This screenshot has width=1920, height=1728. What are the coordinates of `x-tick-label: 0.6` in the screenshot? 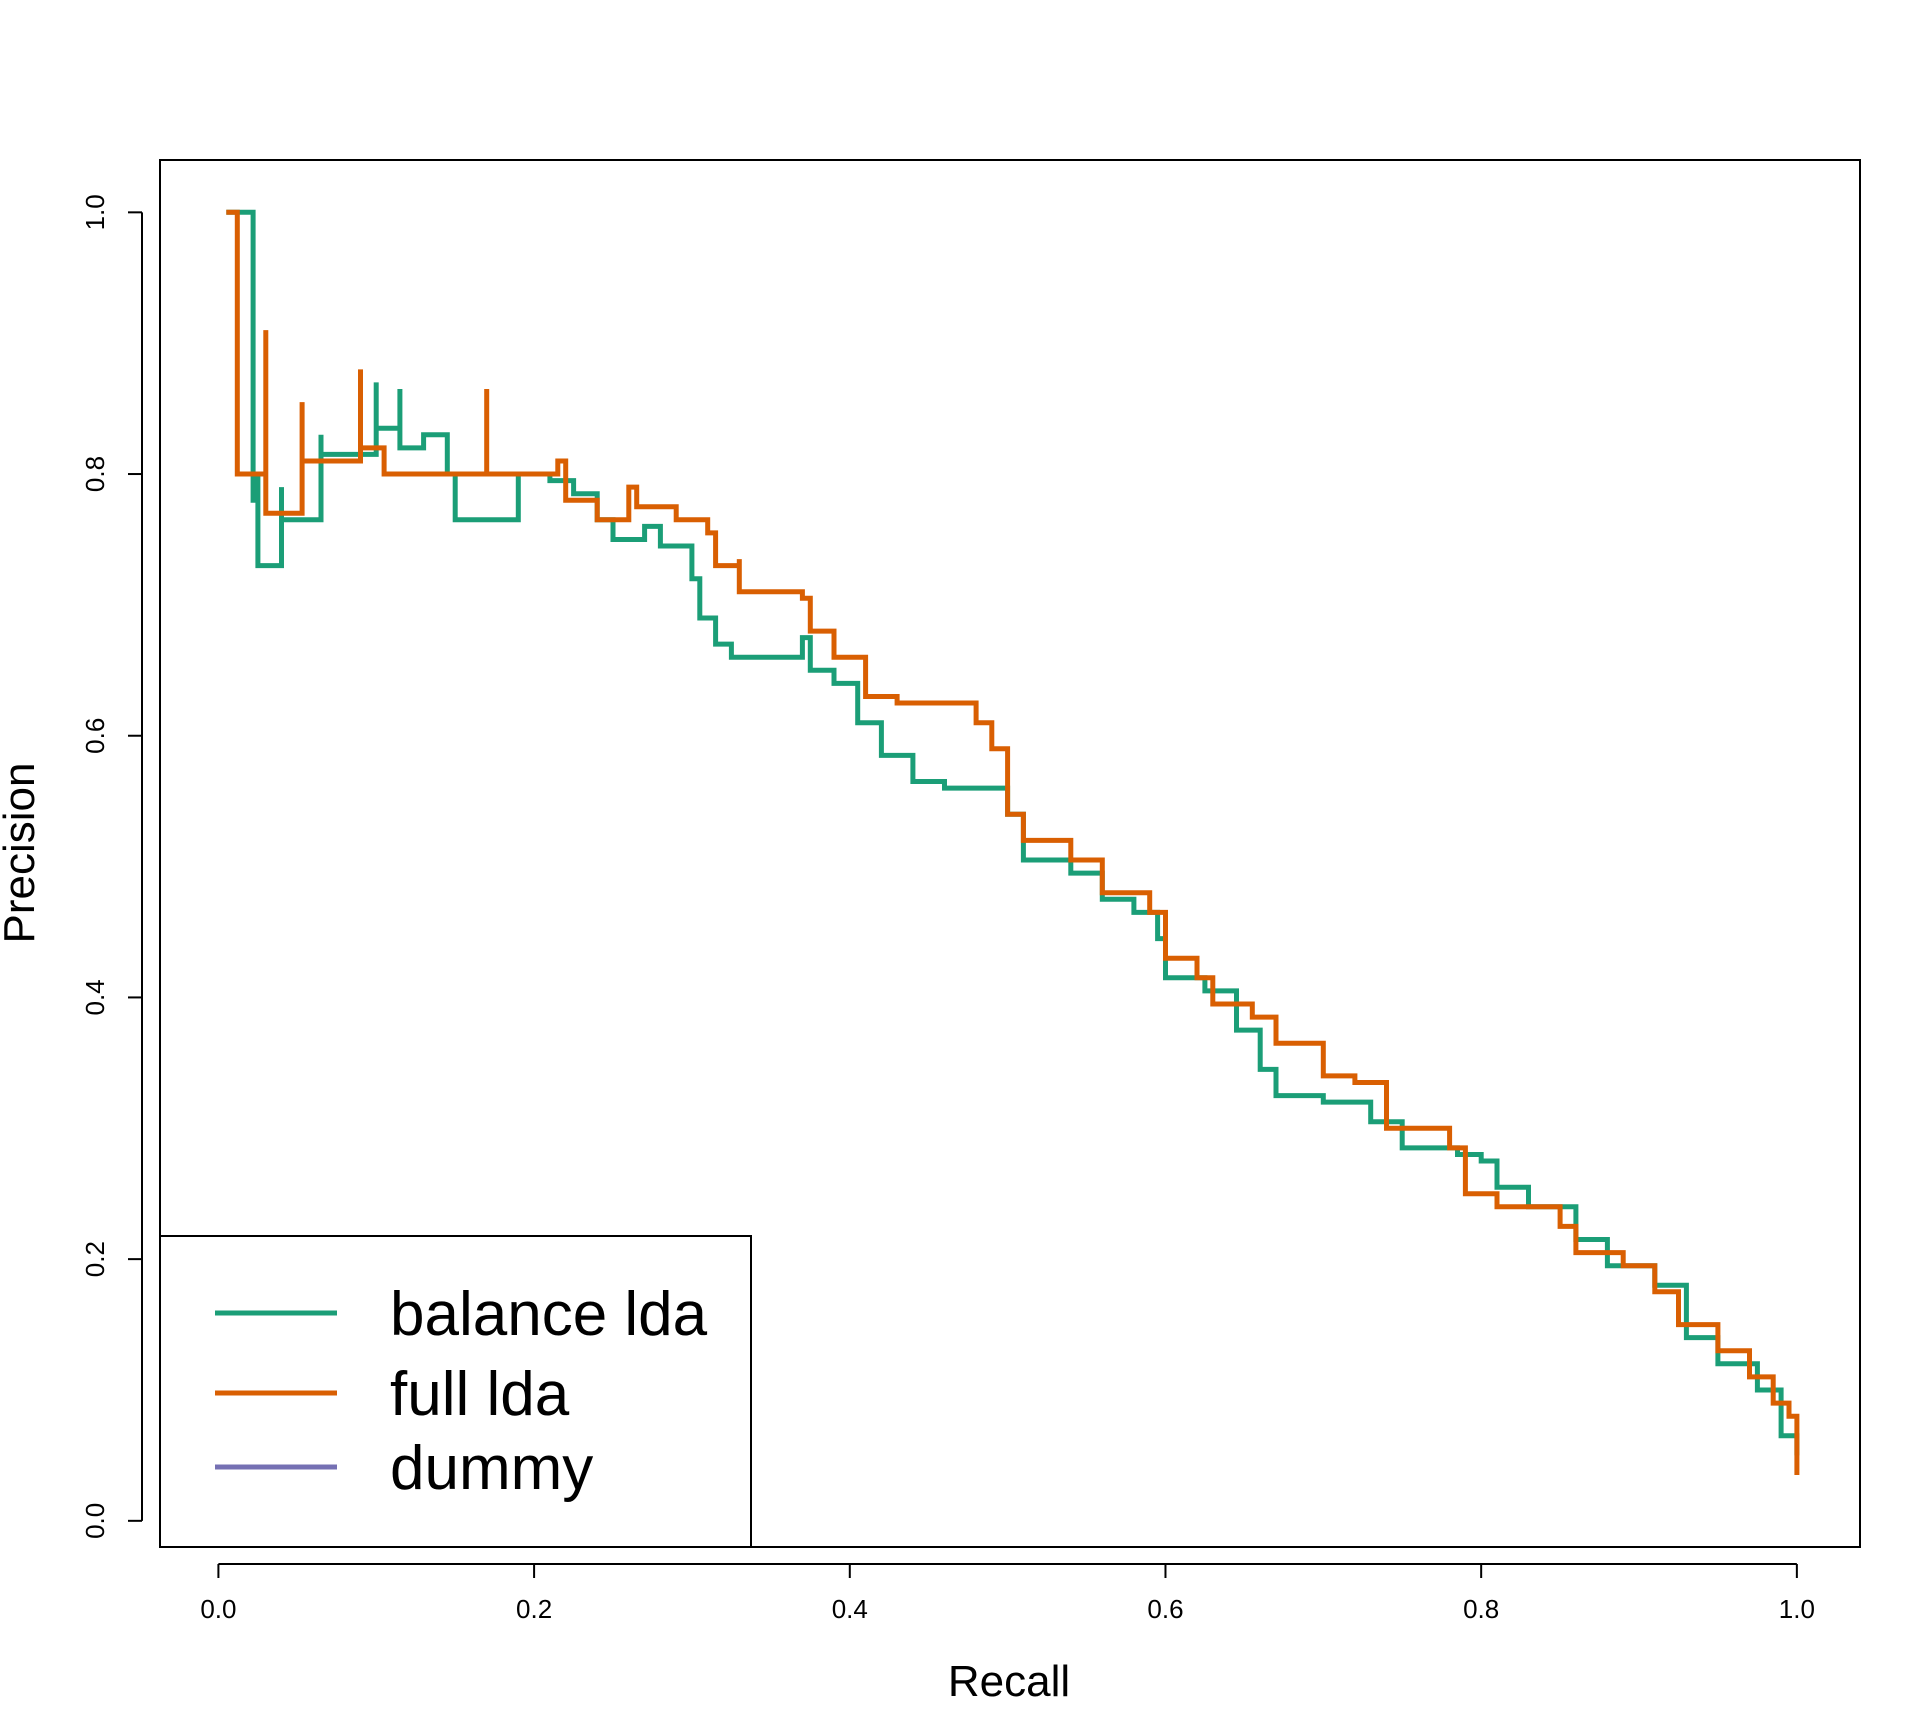 It's located at (1165, 1609).